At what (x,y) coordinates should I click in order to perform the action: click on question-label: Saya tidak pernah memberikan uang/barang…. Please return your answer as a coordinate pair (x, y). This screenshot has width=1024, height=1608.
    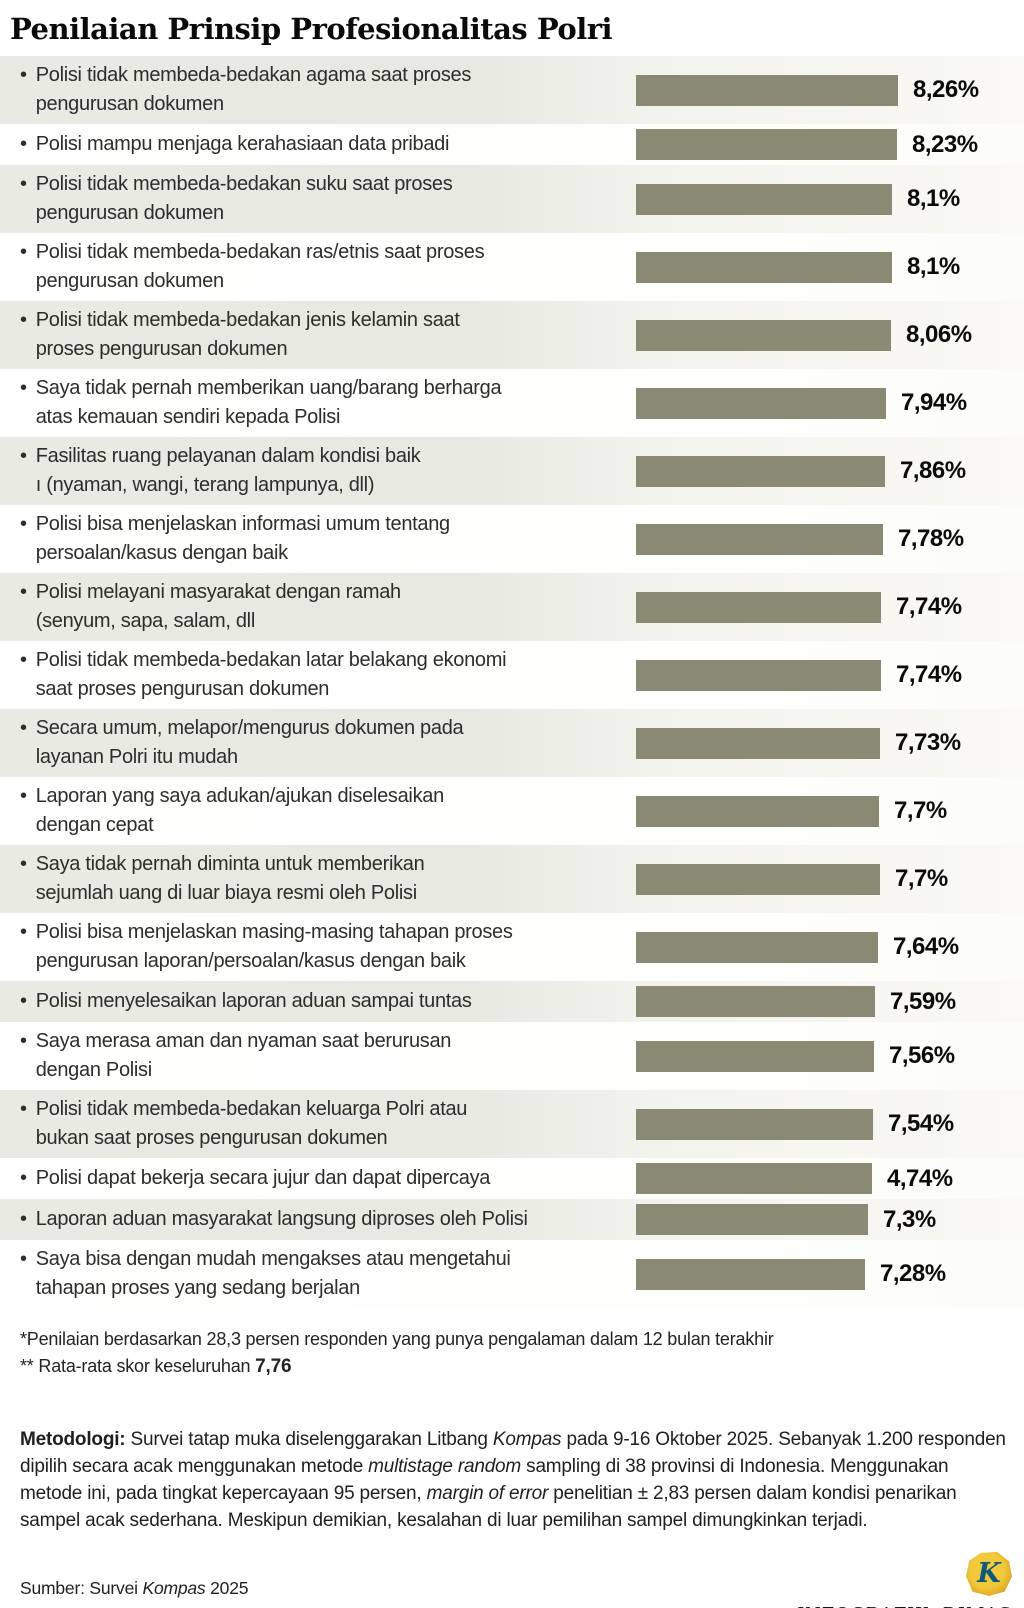
    Looking at the image, I should click on (268, 402).